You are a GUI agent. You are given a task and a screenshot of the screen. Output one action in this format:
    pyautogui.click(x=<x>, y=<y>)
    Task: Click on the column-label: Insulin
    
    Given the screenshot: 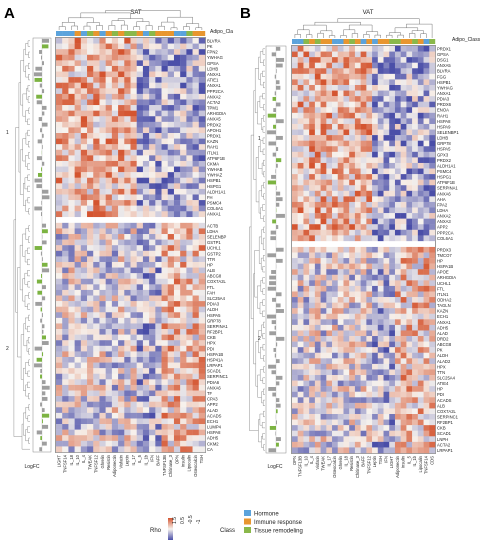 What is the action you would take?
    pyautogui.click(x=183, y=460)
    